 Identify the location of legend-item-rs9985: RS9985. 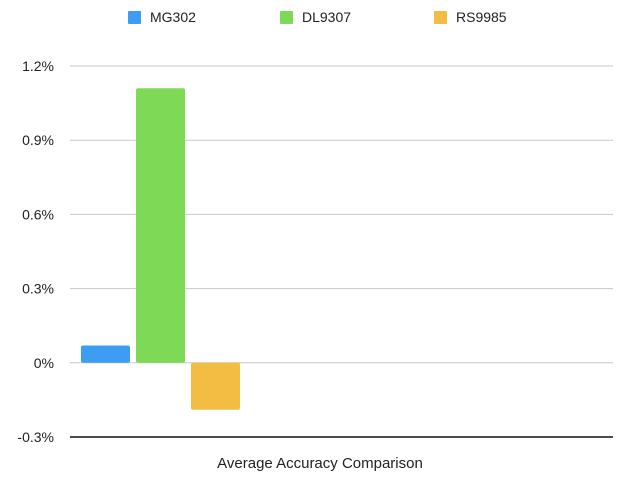
(470, 17).